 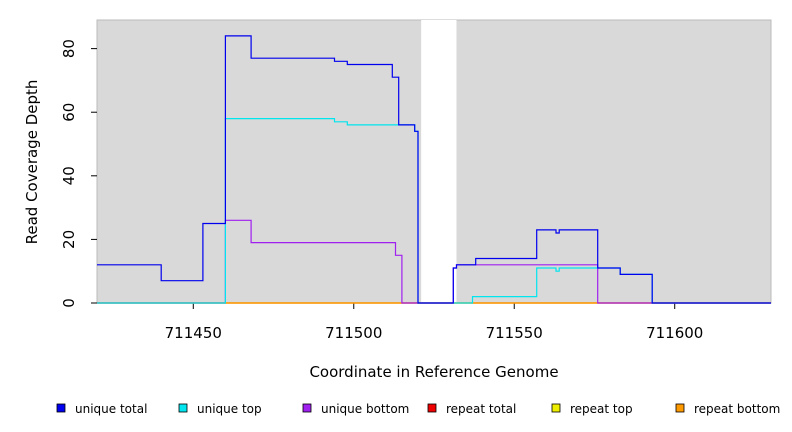 I want to click on x-axis-title: Coordinate in Reference Genome, so click(x=433, y=372).